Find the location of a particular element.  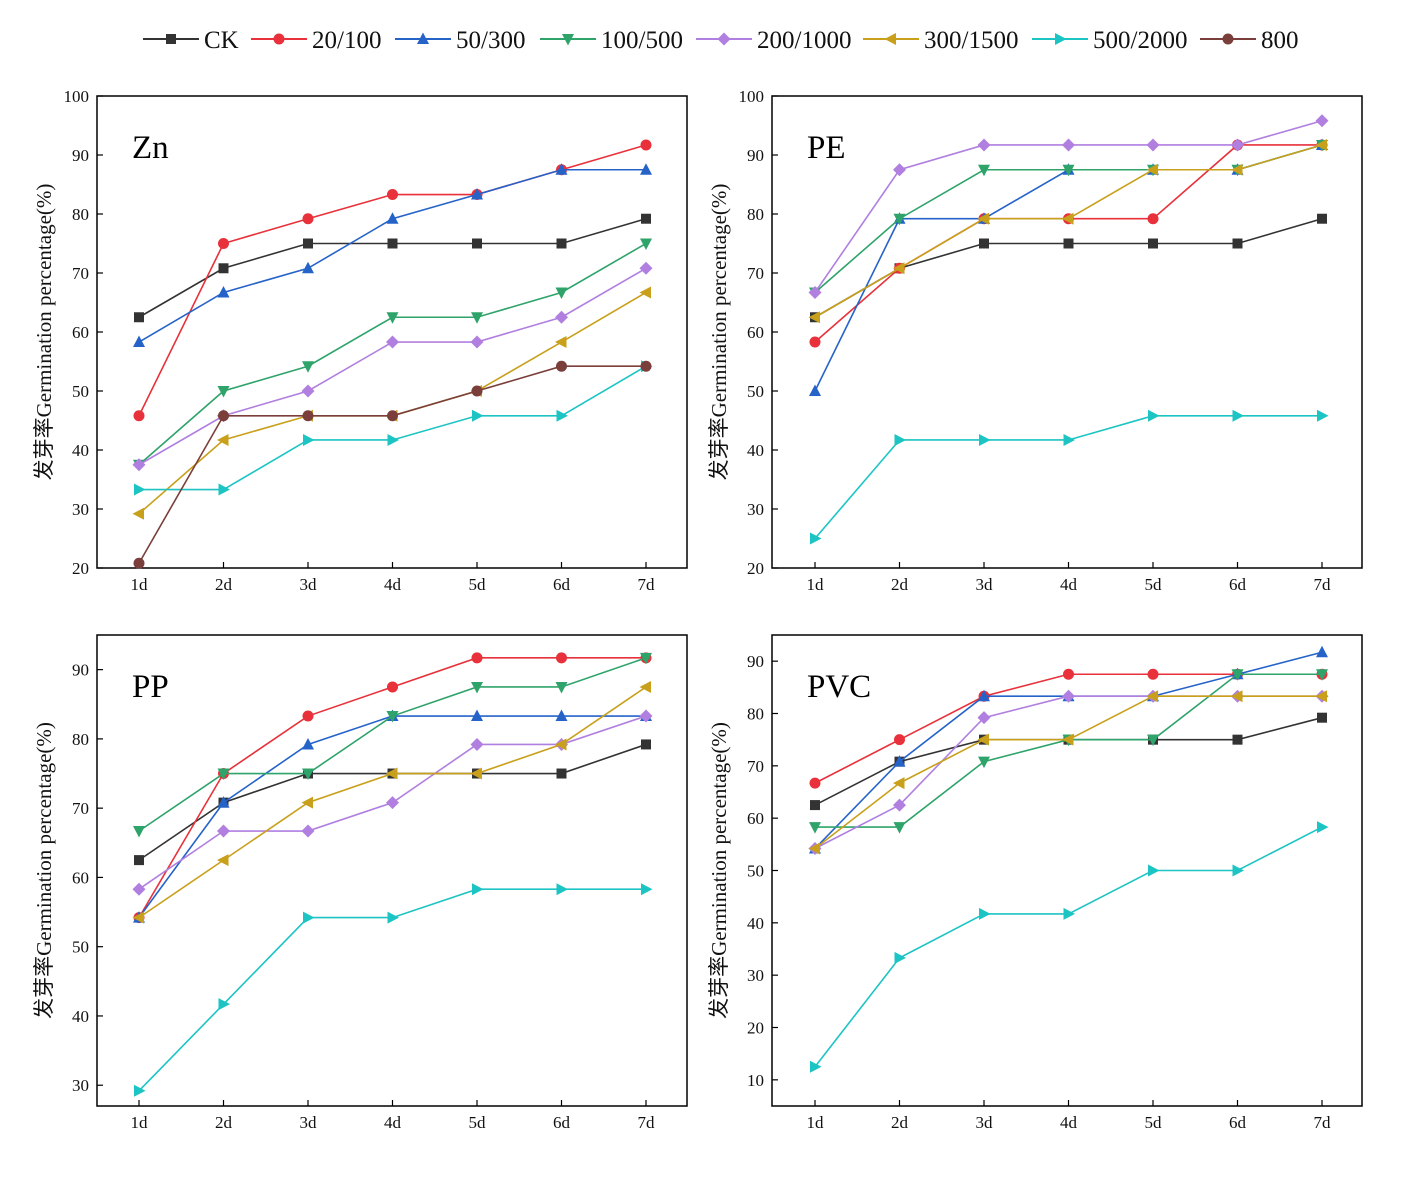

legend-marker-diamond is located at coordinates (724, 39).